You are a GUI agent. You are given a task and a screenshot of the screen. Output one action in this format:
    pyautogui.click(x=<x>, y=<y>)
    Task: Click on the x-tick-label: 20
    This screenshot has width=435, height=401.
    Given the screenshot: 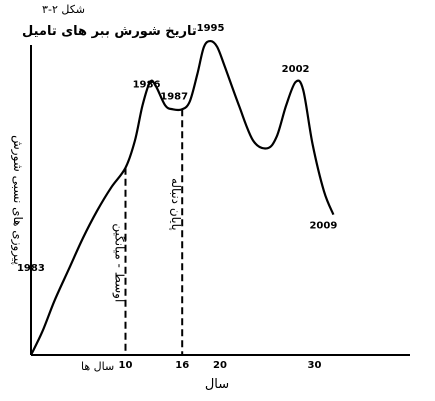 What is the action you would take?
    pyautogui.click(x=220, y=365)
    